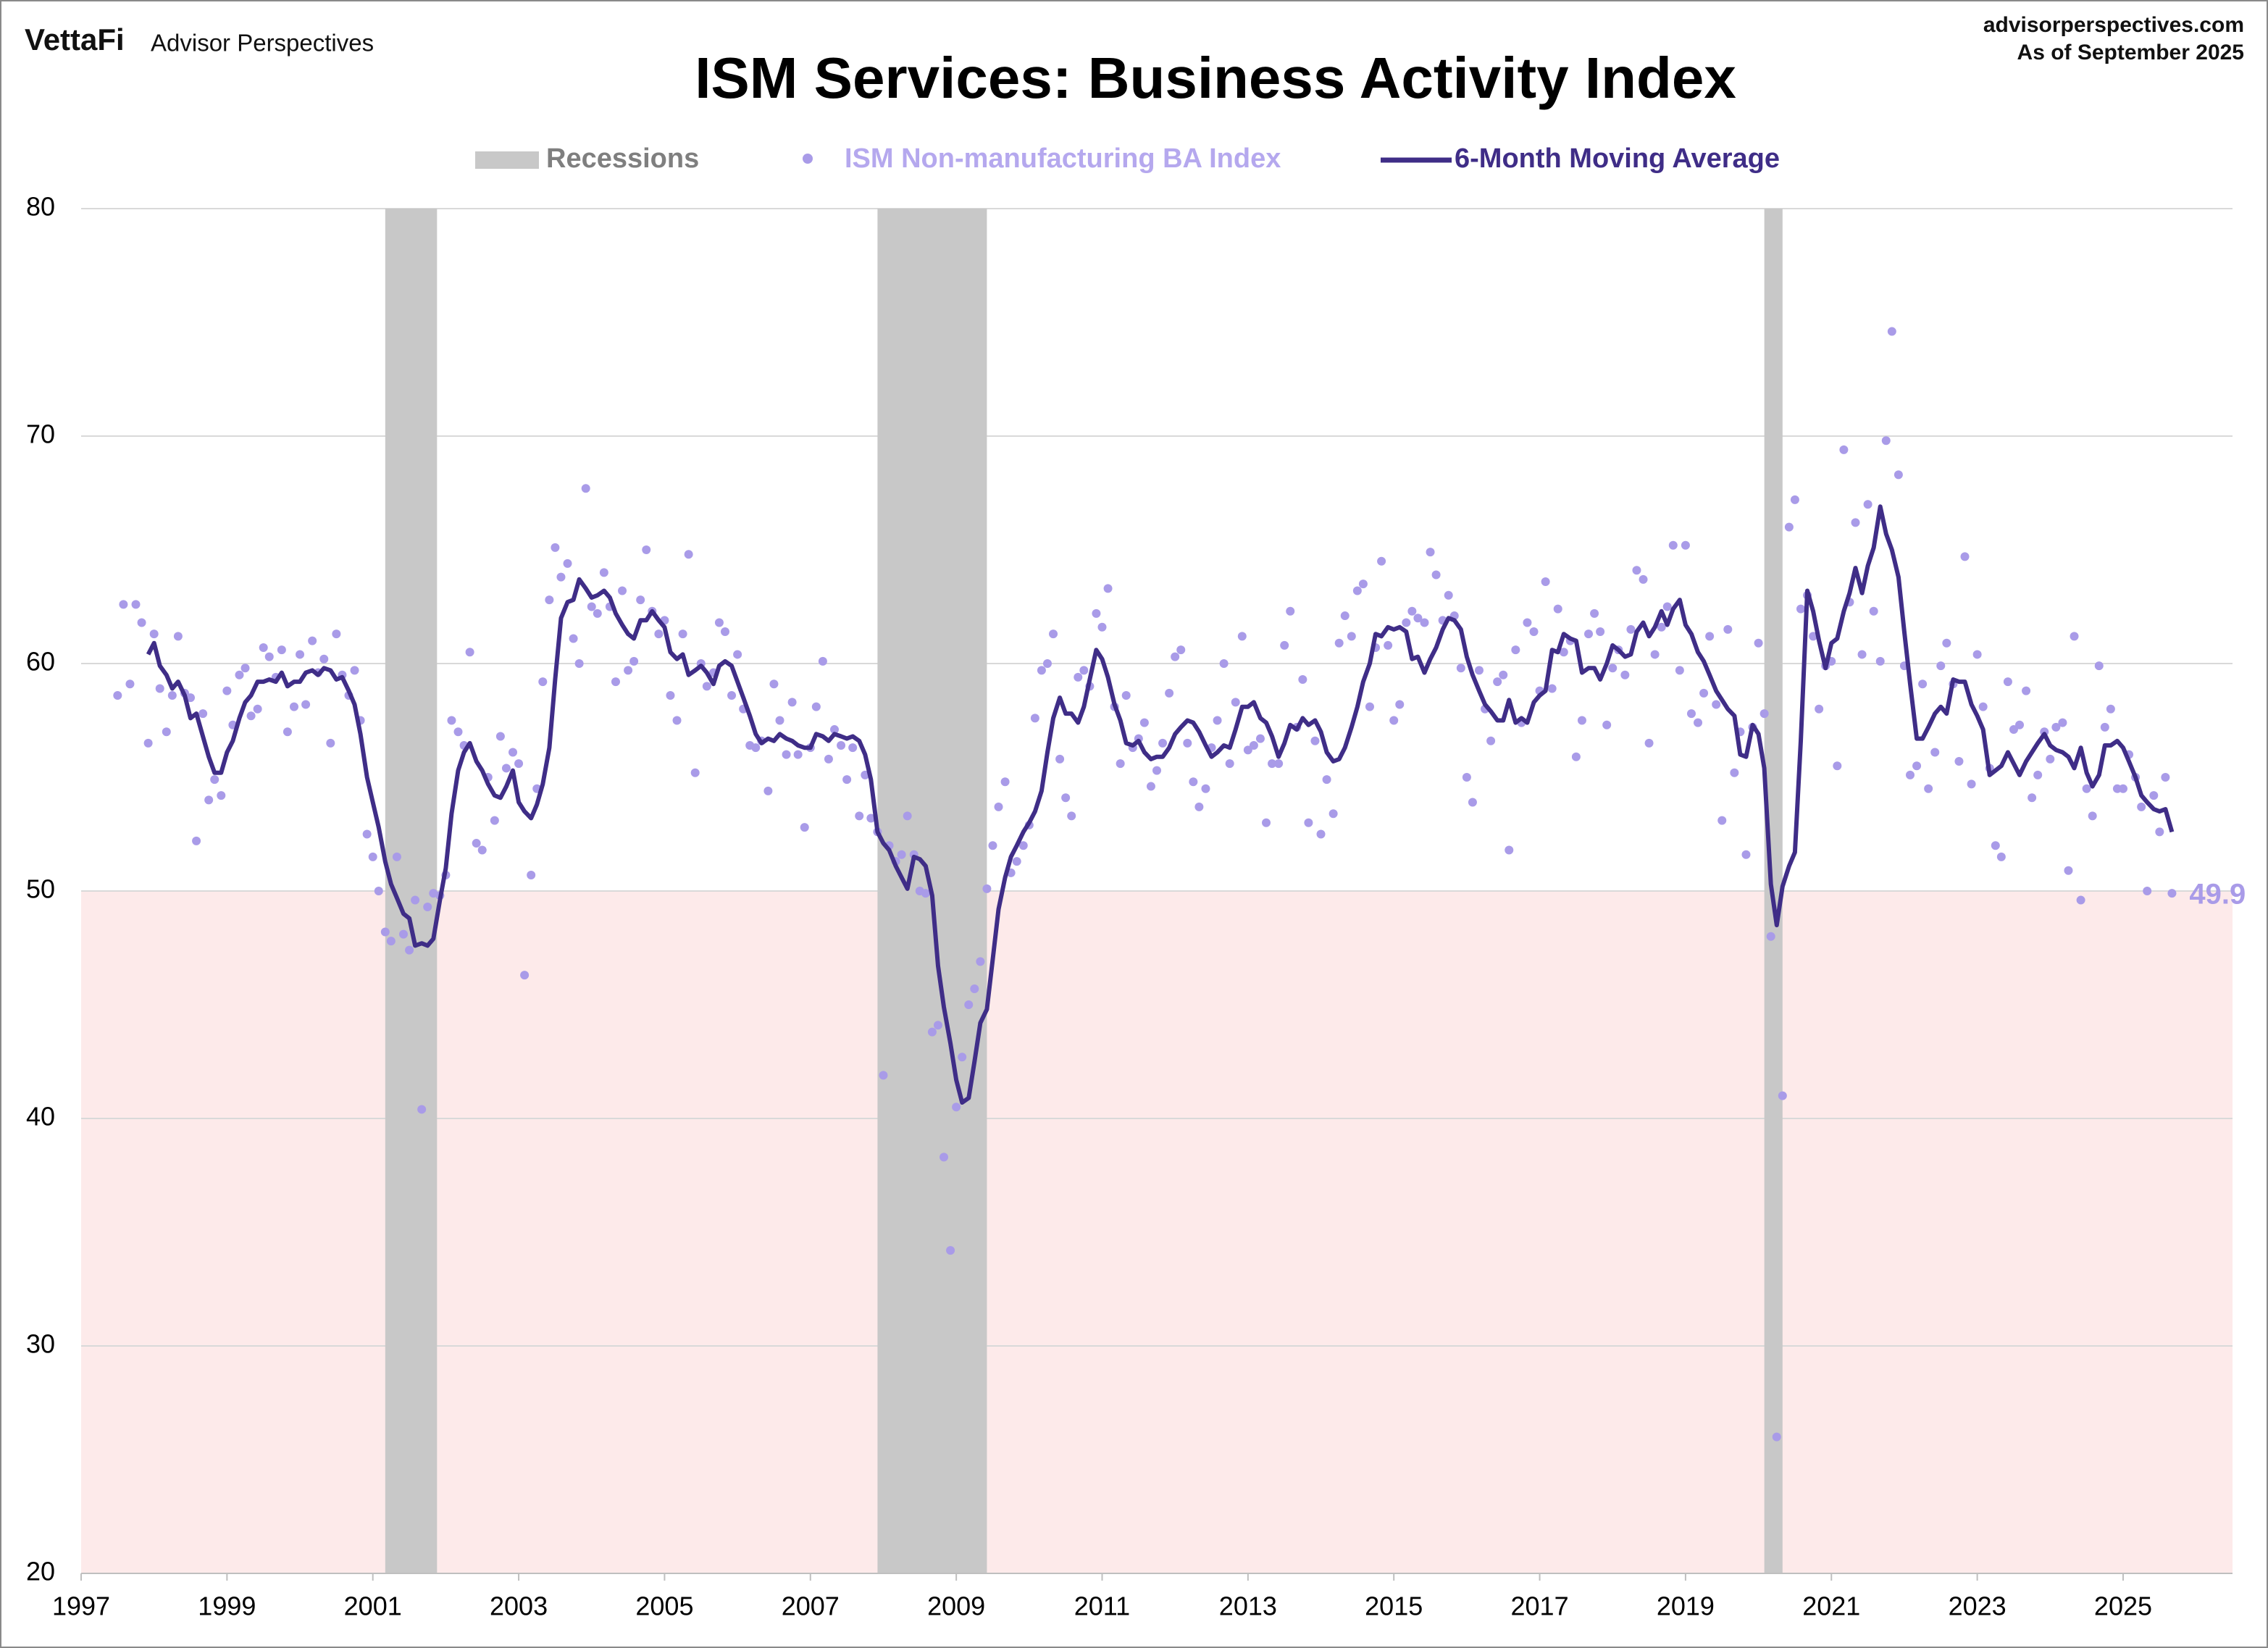  I want to click on x-tick-label: 2009, so click(956, 1606).